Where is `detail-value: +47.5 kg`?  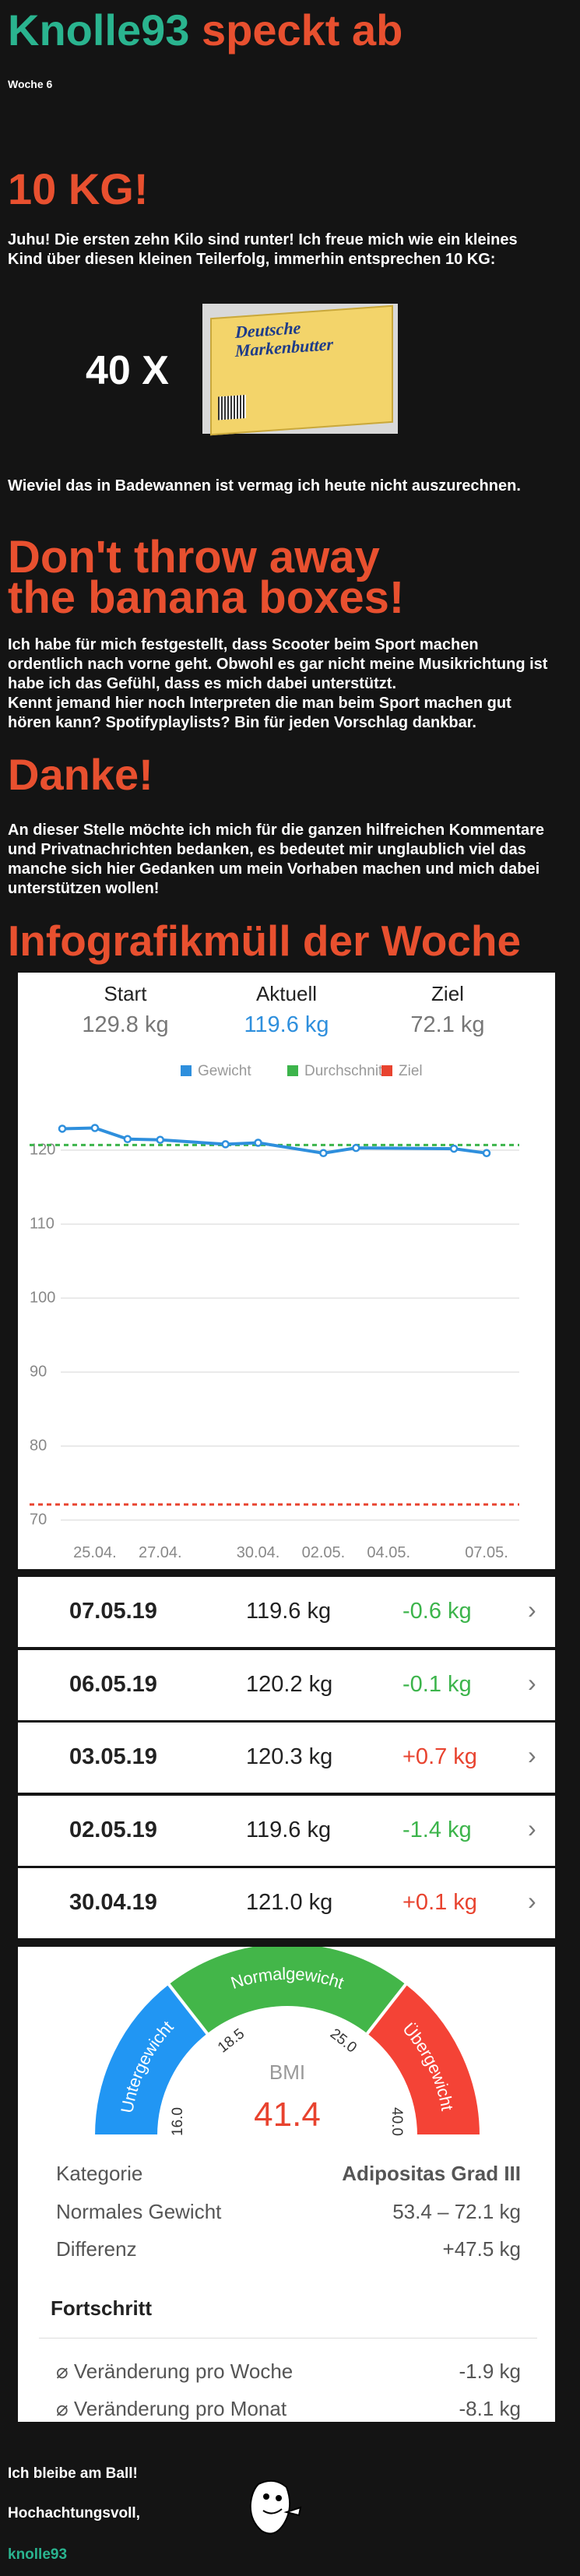 detail-value: +47.5 kg is located at coordinates (481, 2249).